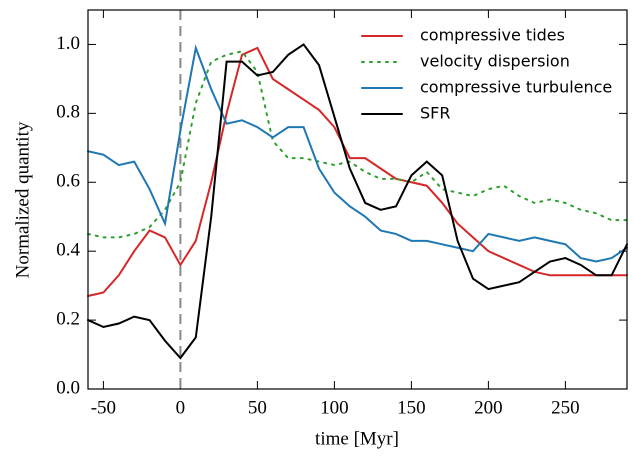 This screenshot has width=633, height=457. What do you see at coordinates (68, 318) in the screenshot?
I see `y-tick-label: 0.2` at bounding box center [68, 318].